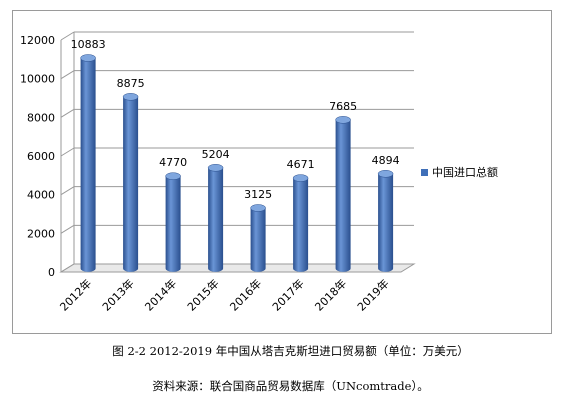  Describe the element at coordinates (290, 351) in the screenshot. I see `figure-caption: 图 2-2 2012-2019 年中国从塔吉克斯坦进口贸易额（单位：万美元）` at that location.